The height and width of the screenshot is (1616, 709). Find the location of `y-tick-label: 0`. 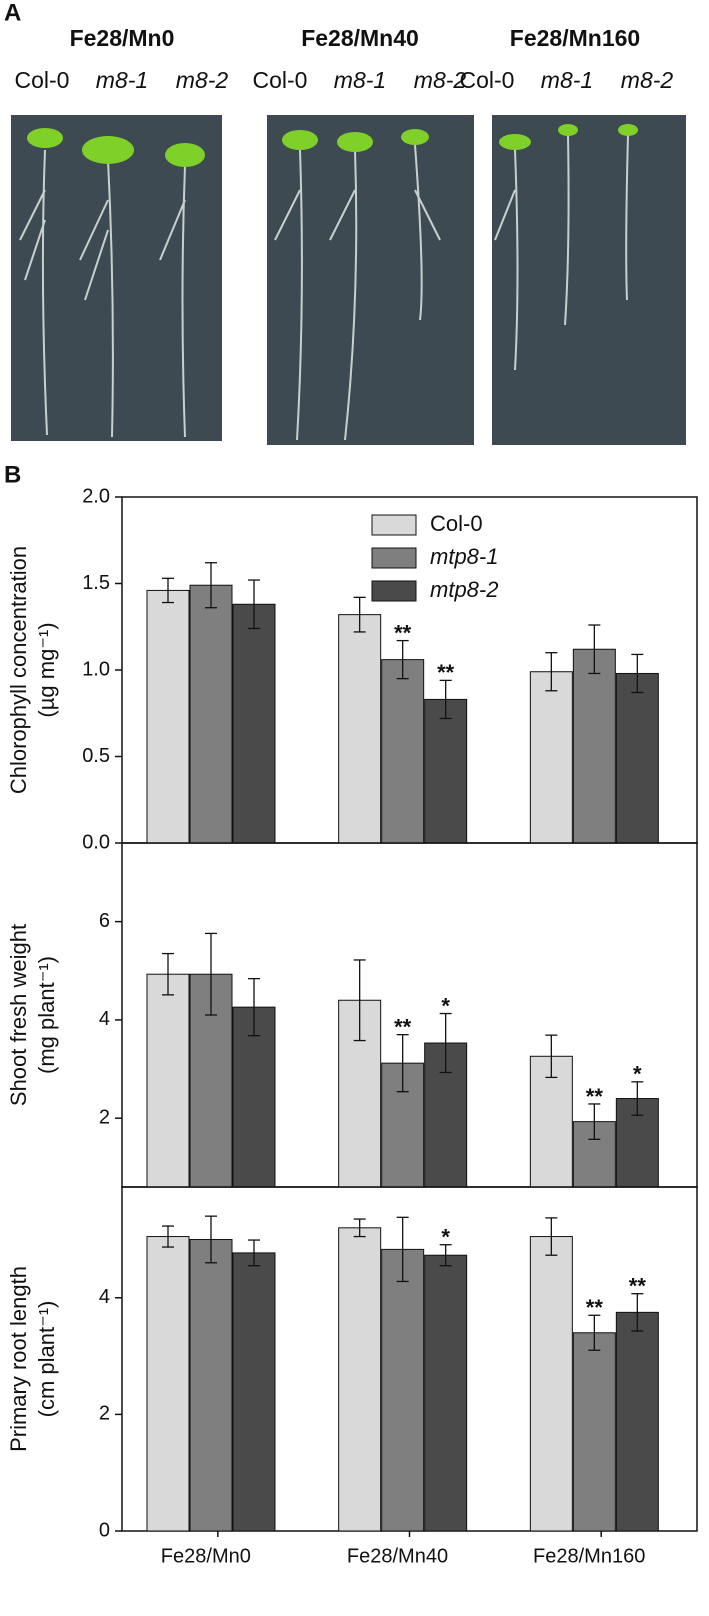

y-tick-label: 0 is located at coordinates (104, 1530).